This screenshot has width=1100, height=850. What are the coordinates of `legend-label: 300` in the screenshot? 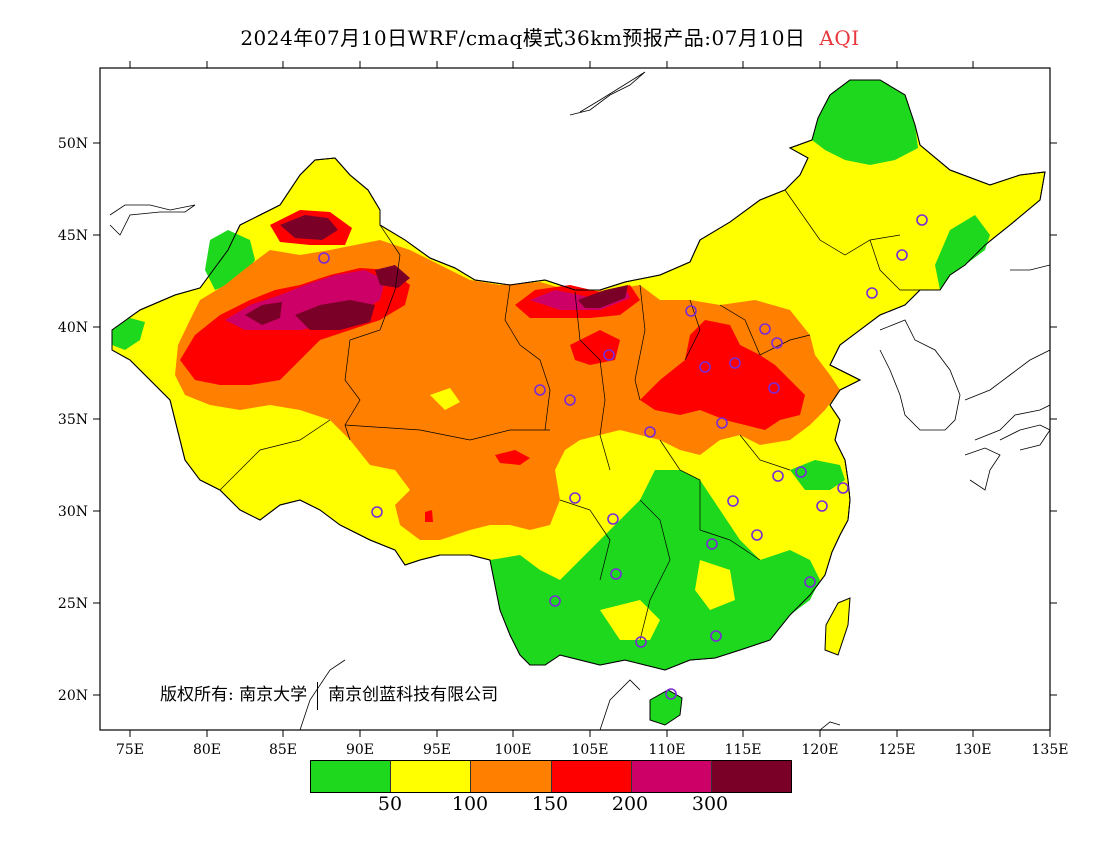 It's located at (710, 804).